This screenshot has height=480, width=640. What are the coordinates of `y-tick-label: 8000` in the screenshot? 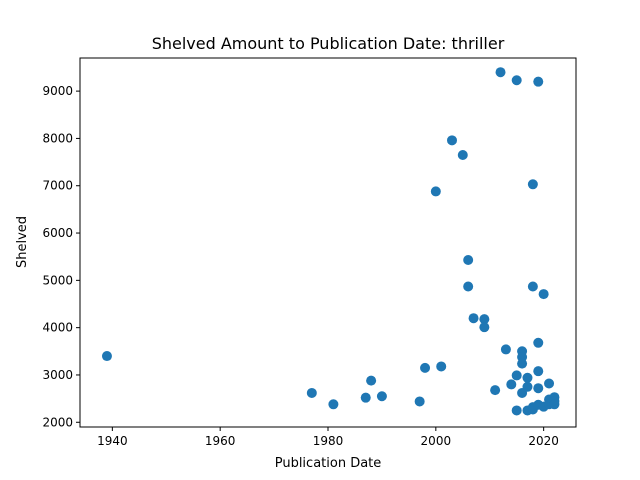 It's located at (57, 138).